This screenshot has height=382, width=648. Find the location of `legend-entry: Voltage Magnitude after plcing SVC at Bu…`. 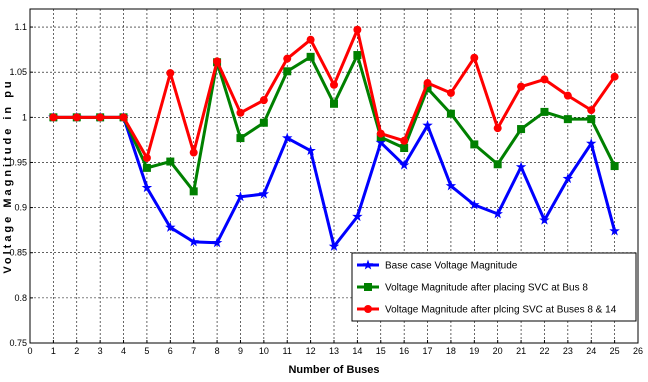

legend-entry: Voltage Magnitude after plcing SVC at Bu… is located at coordinates (487, 310).